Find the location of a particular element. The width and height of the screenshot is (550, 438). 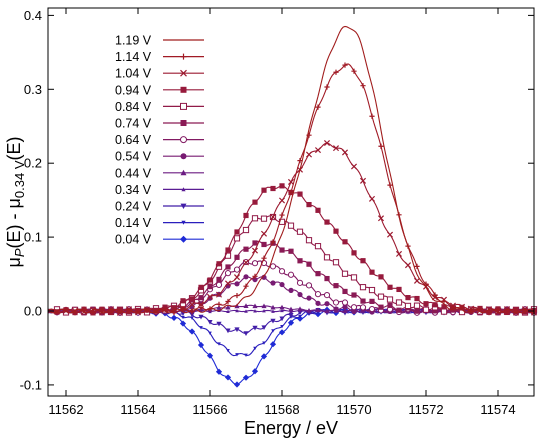

legend-label: 0.14 V is located at coordinates (133, 223).